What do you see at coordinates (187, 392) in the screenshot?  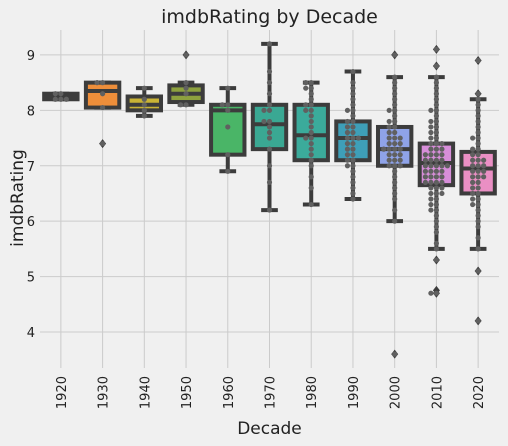 I see `x-tick-label: 1950` at bounding box center [187, 392].